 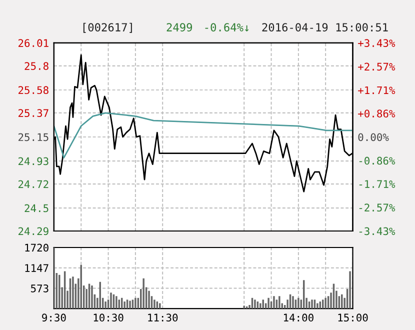 I want to click on y2-tick-label: 0.00%, so click(x=373, y=137).